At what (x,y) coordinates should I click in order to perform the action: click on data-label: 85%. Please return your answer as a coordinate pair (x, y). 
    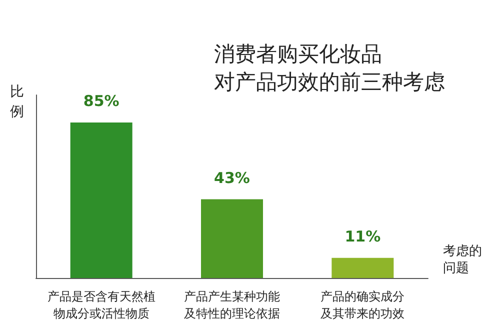
    Looking at the image, I should click on (101, 101).